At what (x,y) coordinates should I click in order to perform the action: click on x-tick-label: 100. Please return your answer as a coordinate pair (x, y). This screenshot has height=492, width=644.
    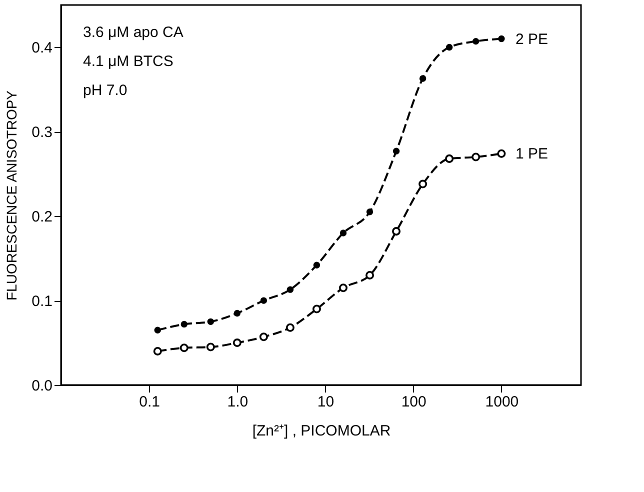
    Looking at the image, I should click on (413, 402).